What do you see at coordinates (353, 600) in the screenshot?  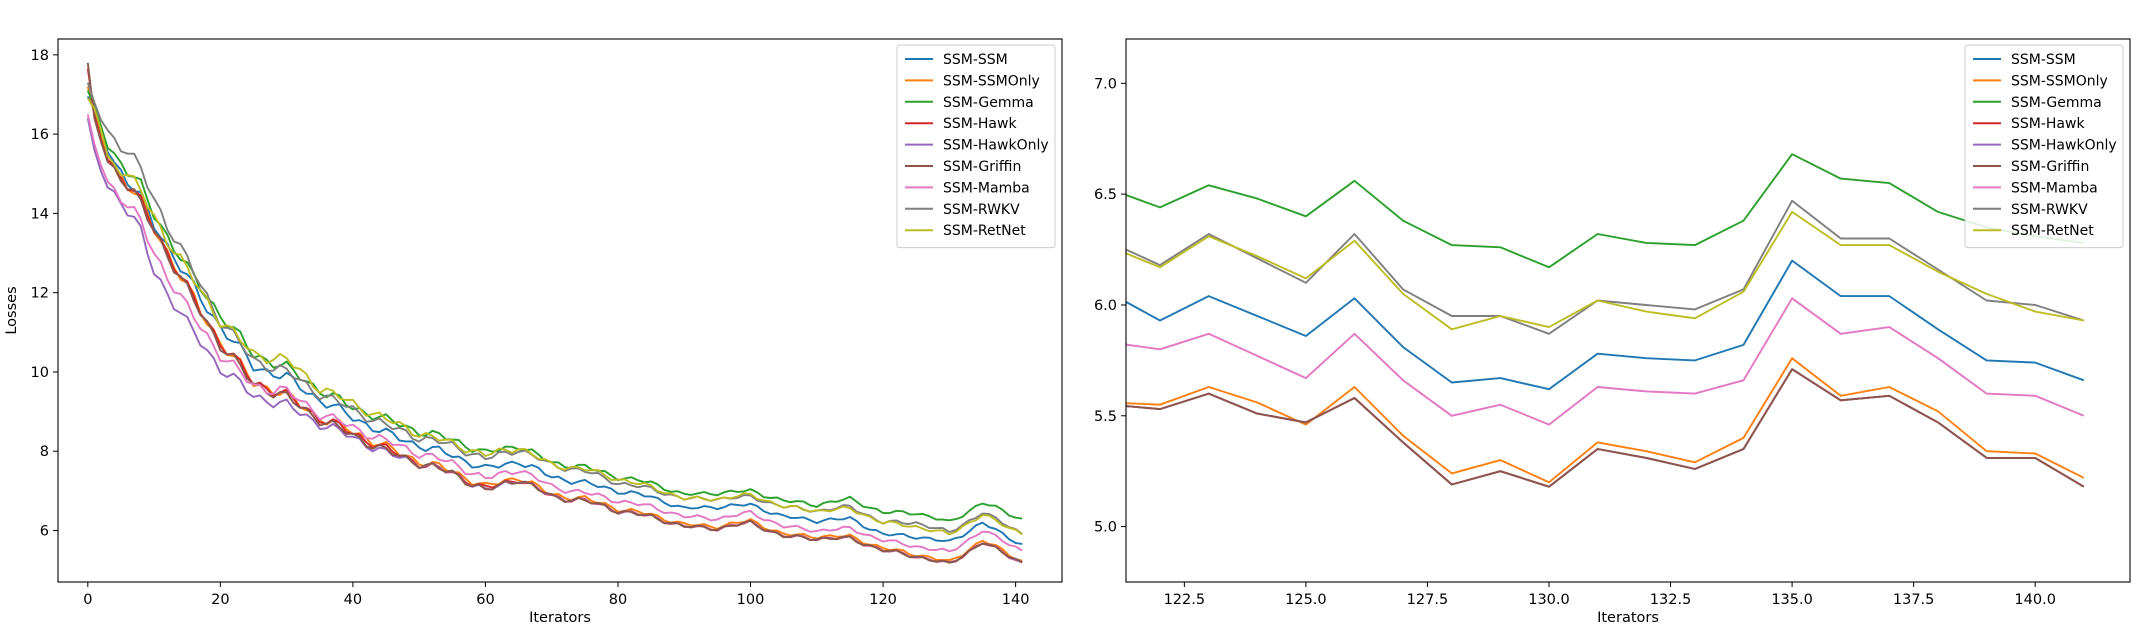 I see `x-tick-label: 40` at bounding box center [353, 600].